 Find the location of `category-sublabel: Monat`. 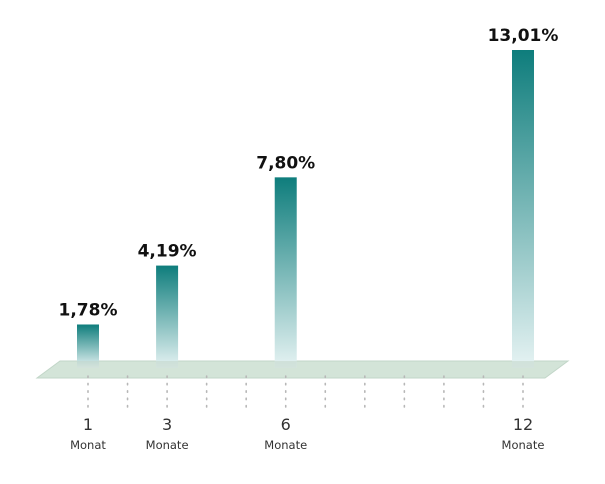

category-sublabel: Monat is located at coordinates (88, 445).